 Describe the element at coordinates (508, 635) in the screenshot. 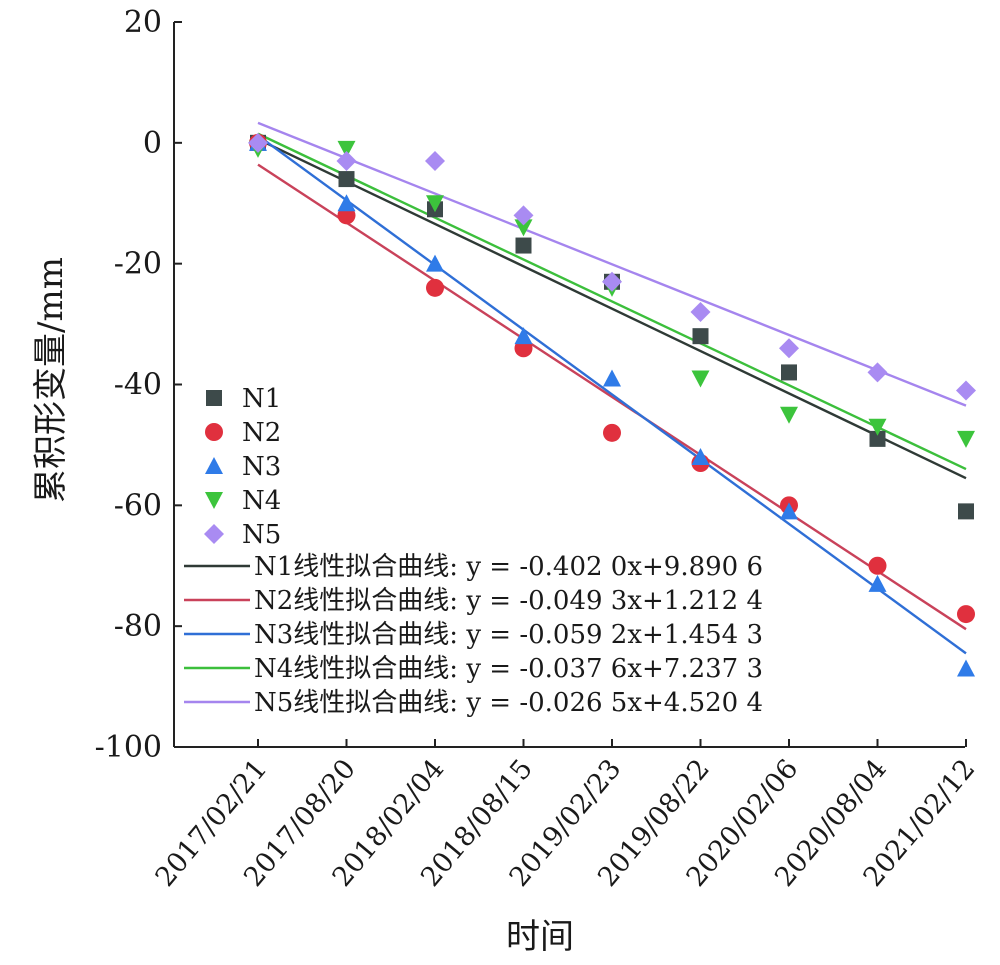

I see `legend-fit-label-n3: N3线性拟合曲线: y = -0.059 2x+1.454 3` at that location.